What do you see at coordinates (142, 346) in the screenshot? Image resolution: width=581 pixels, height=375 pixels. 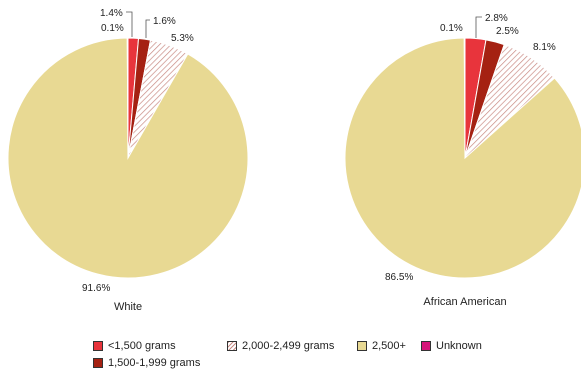 I see `legend-label-lt1500: <1,500 grams` at bounding box center [142, 346].